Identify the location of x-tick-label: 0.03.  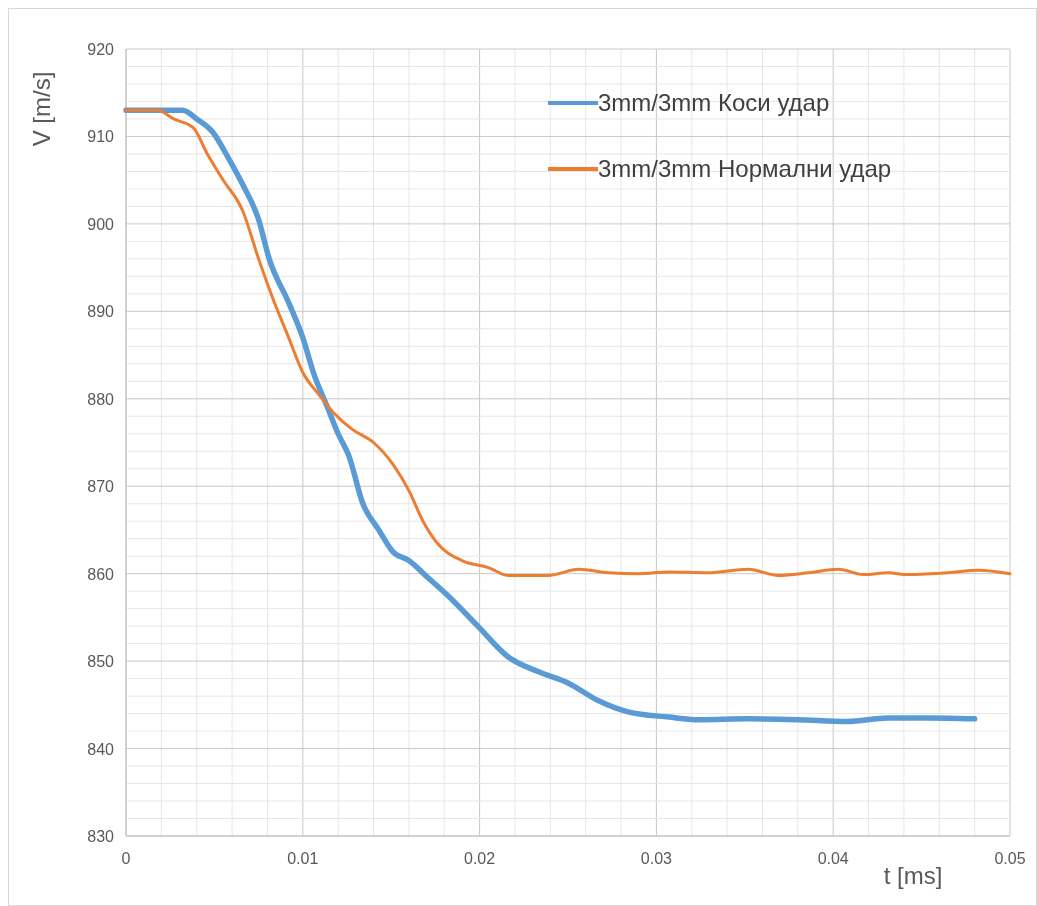
(656, 858).